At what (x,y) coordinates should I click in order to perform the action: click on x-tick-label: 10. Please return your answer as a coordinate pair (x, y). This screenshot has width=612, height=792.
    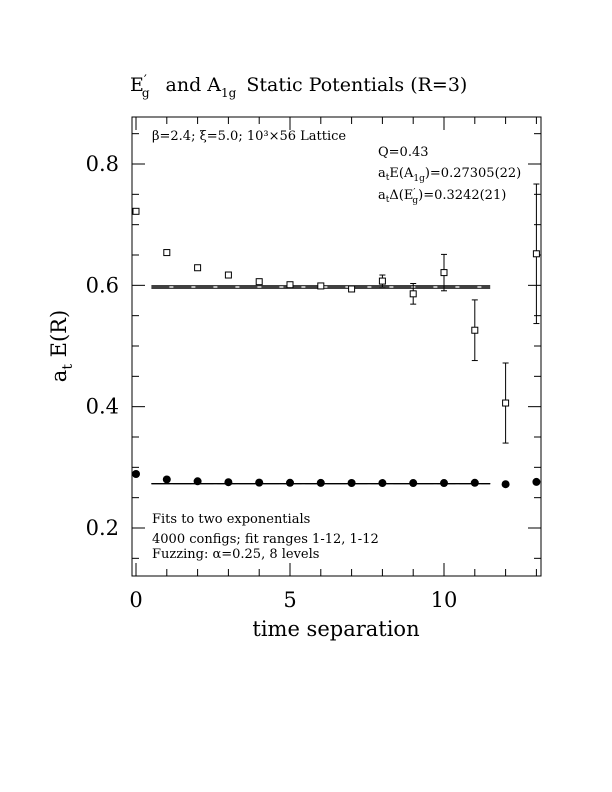
    Looking at the image, I should click on (444, 600).